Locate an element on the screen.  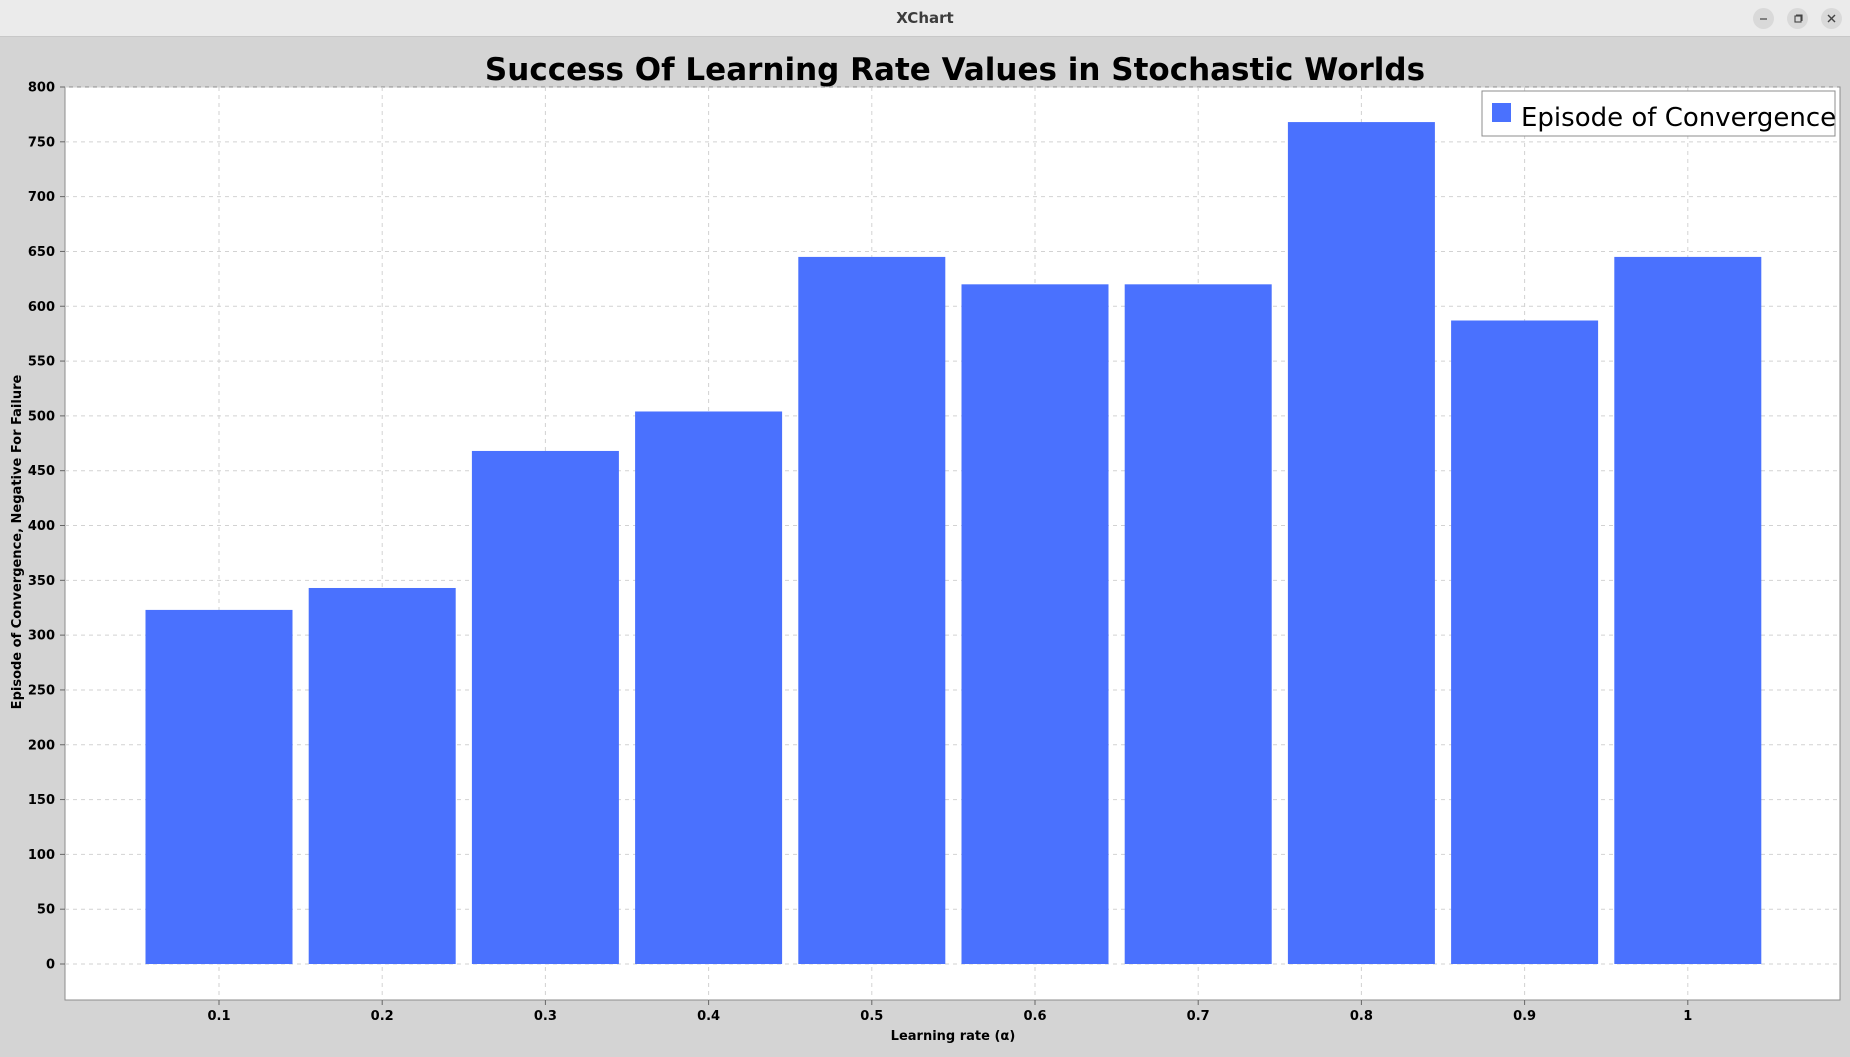
restore-icon is located at coordinates (1798, 18).